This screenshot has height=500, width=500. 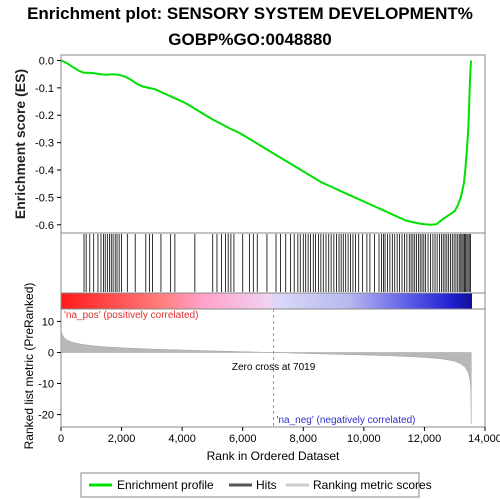 What do you see at coordinates (277, 263) in the screenshot?
I see `hits-lines` at bounding box center [277, 263].